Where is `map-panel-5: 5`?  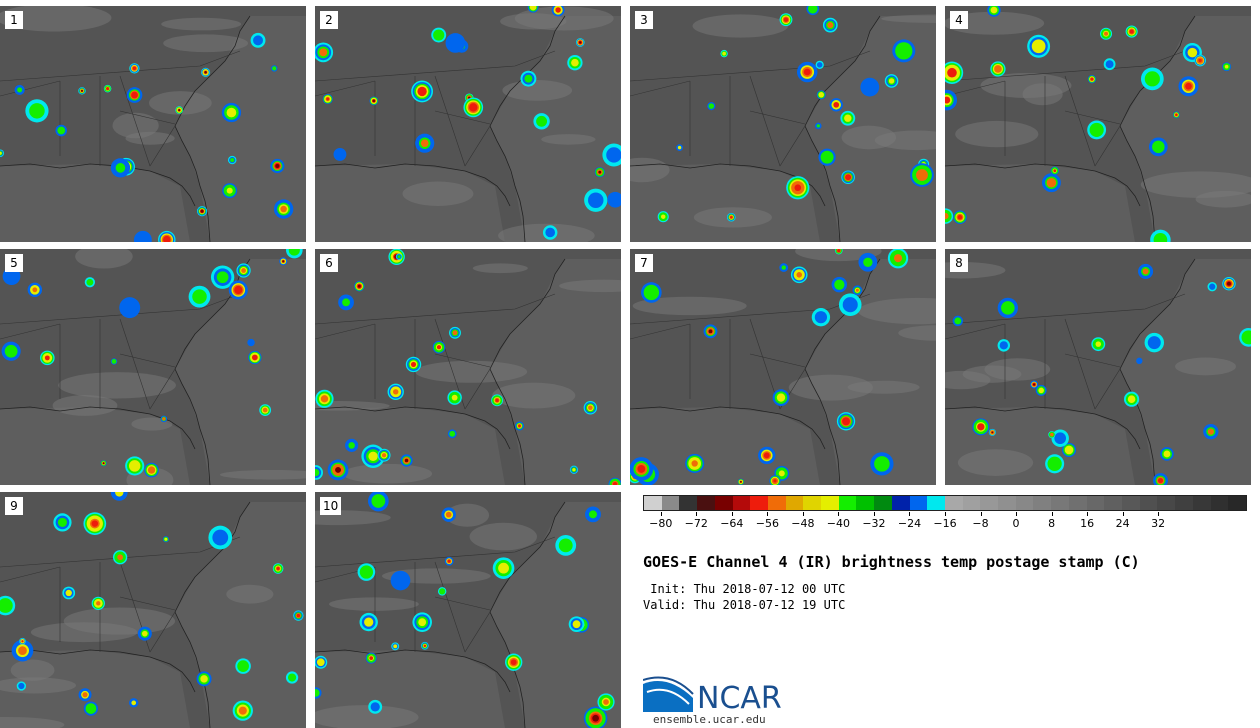 map-panel-5: 5 is located at coordinates (153, 367).